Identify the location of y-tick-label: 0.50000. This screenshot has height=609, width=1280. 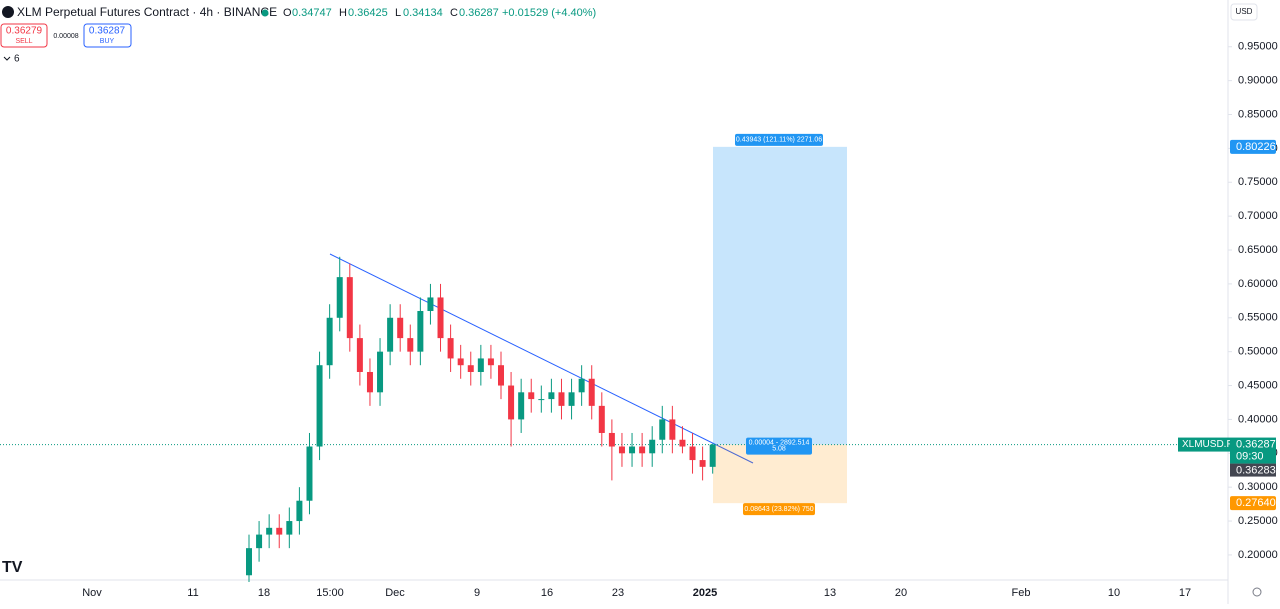
(1258, 352).